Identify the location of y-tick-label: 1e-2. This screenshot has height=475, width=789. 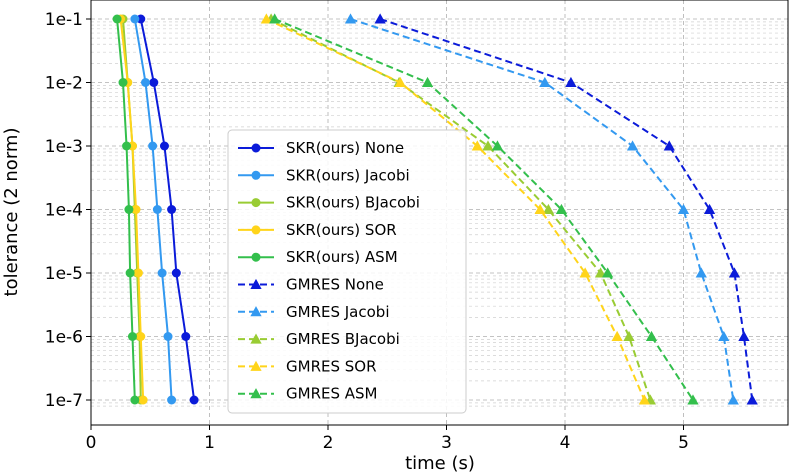
(64, 84).